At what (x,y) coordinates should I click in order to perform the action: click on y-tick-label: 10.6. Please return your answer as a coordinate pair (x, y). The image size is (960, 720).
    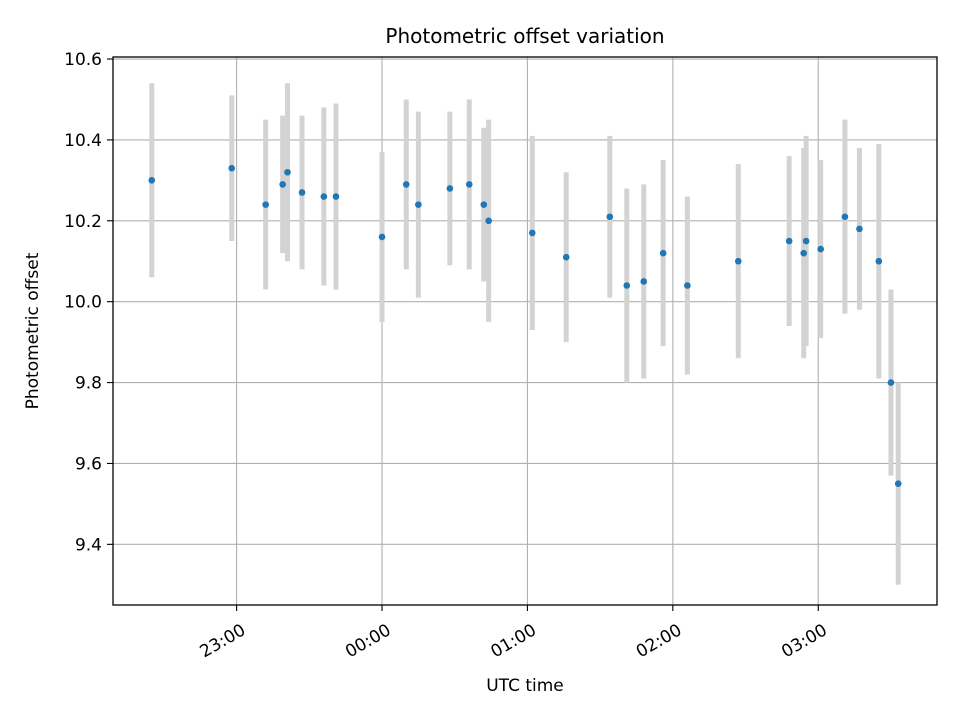
    Looking at the image, I should click on (83, 60).